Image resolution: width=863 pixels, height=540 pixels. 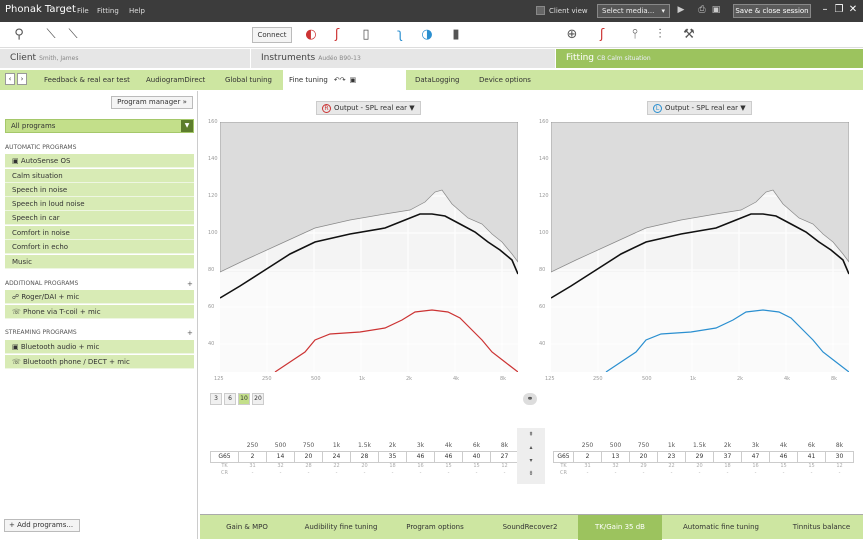 What do you see at coordinates (689, 34) in the screenshot?
I see `wrench-icon: ⚒` at bounding box center [689, 34].